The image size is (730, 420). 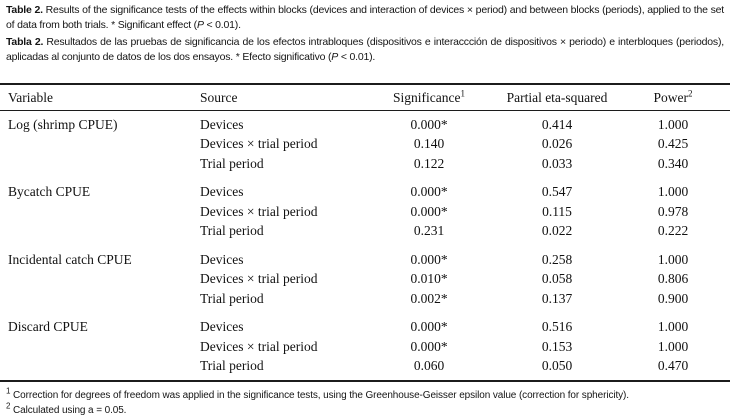 What do you see at coordinates (24, 10) in the screenshot?
I see `caption-english-label: Table 2.` at bounding box center [24, 10].